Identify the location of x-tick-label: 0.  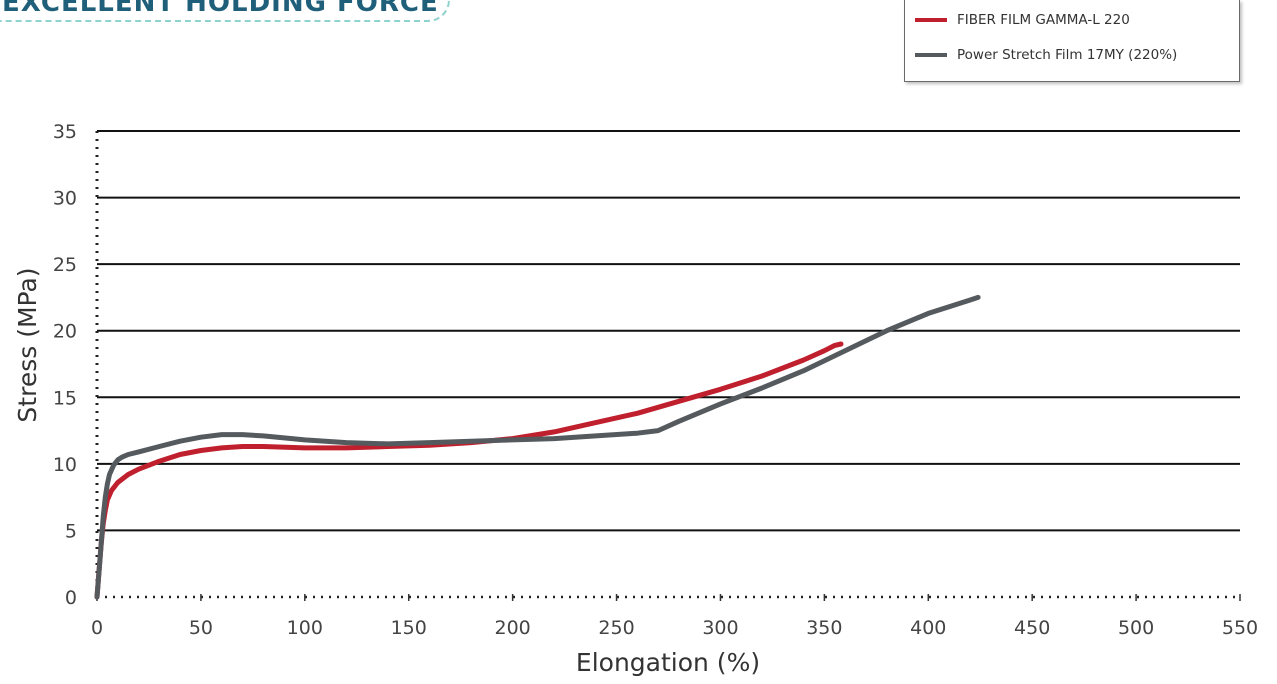
(97, 628).